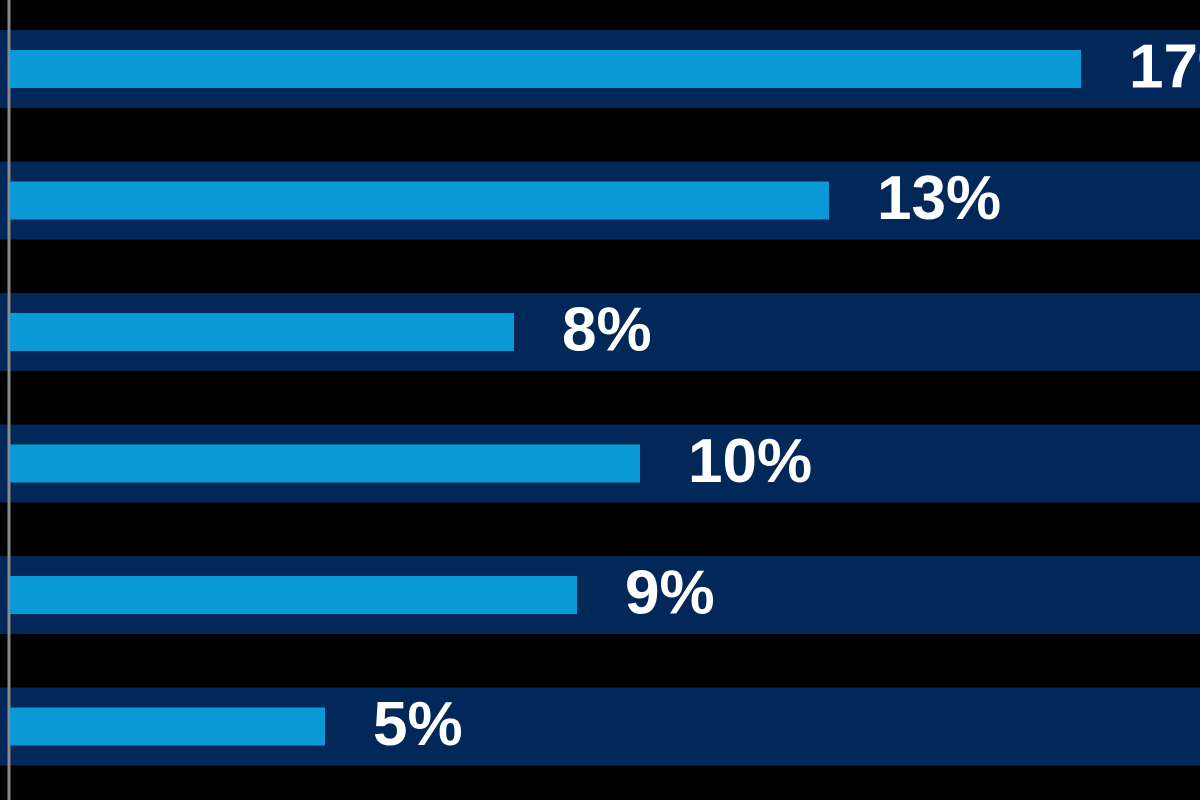 The image size is (1200, 800). What do you see at coordinates (939, 198) in the screenshot?
I see `value-label: 13%` at bounding box center [939, 198].